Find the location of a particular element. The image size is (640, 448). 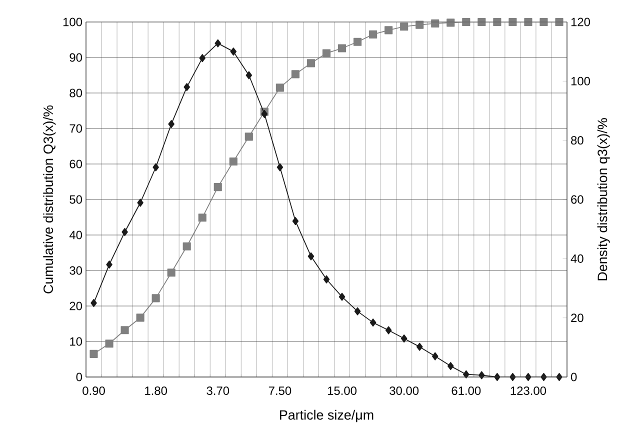

x-tick-label: 0.90 is located at coordinates (93, 390).